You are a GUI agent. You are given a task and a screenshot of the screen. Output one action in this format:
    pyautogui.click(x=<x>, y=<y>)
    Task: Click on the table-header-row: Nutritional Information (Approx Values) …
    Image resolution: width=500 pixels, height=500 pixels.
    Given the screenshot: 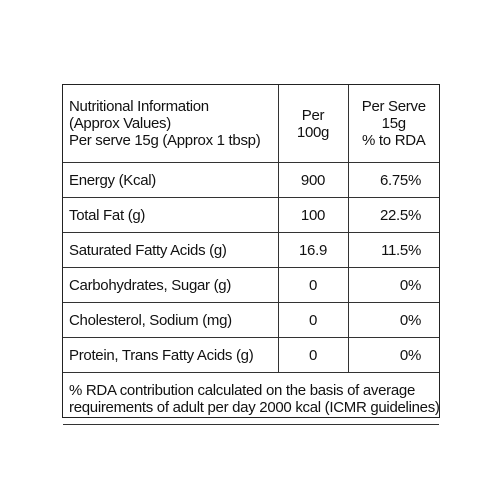 What is the action you would take?
    pyautogui.click(x=251, y=124)
    